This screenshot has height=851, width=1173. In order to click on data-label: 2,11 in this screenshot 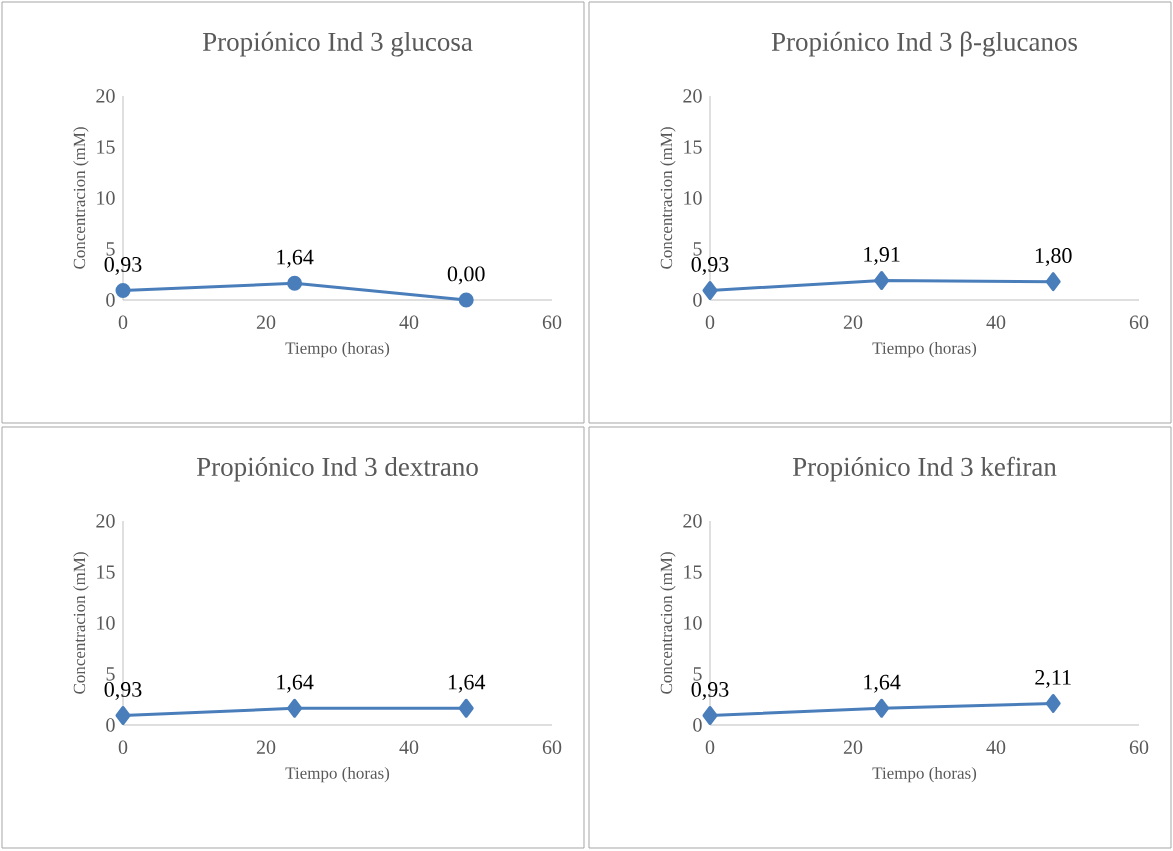, I will do `click(1053, 678)`.